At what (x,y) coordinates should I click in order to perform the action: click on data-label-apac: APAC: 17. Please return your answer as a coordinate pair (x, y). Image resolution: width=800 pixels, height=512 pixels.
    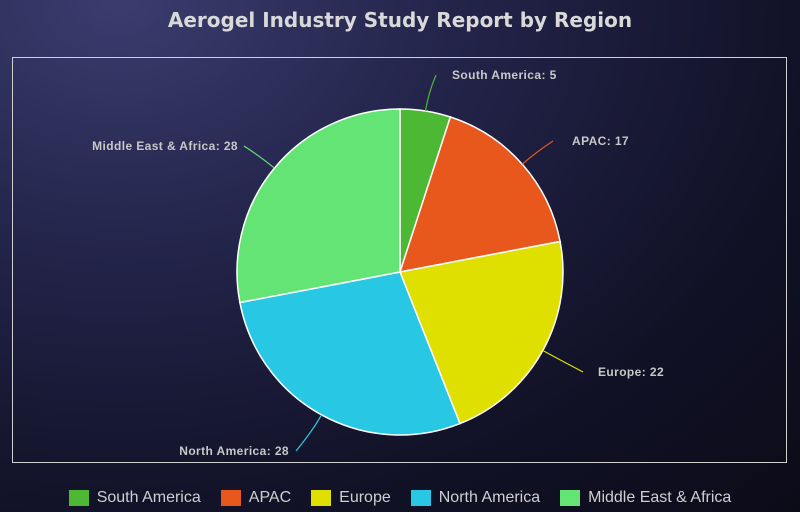
    Looking at the image, I should click on (600, 141).